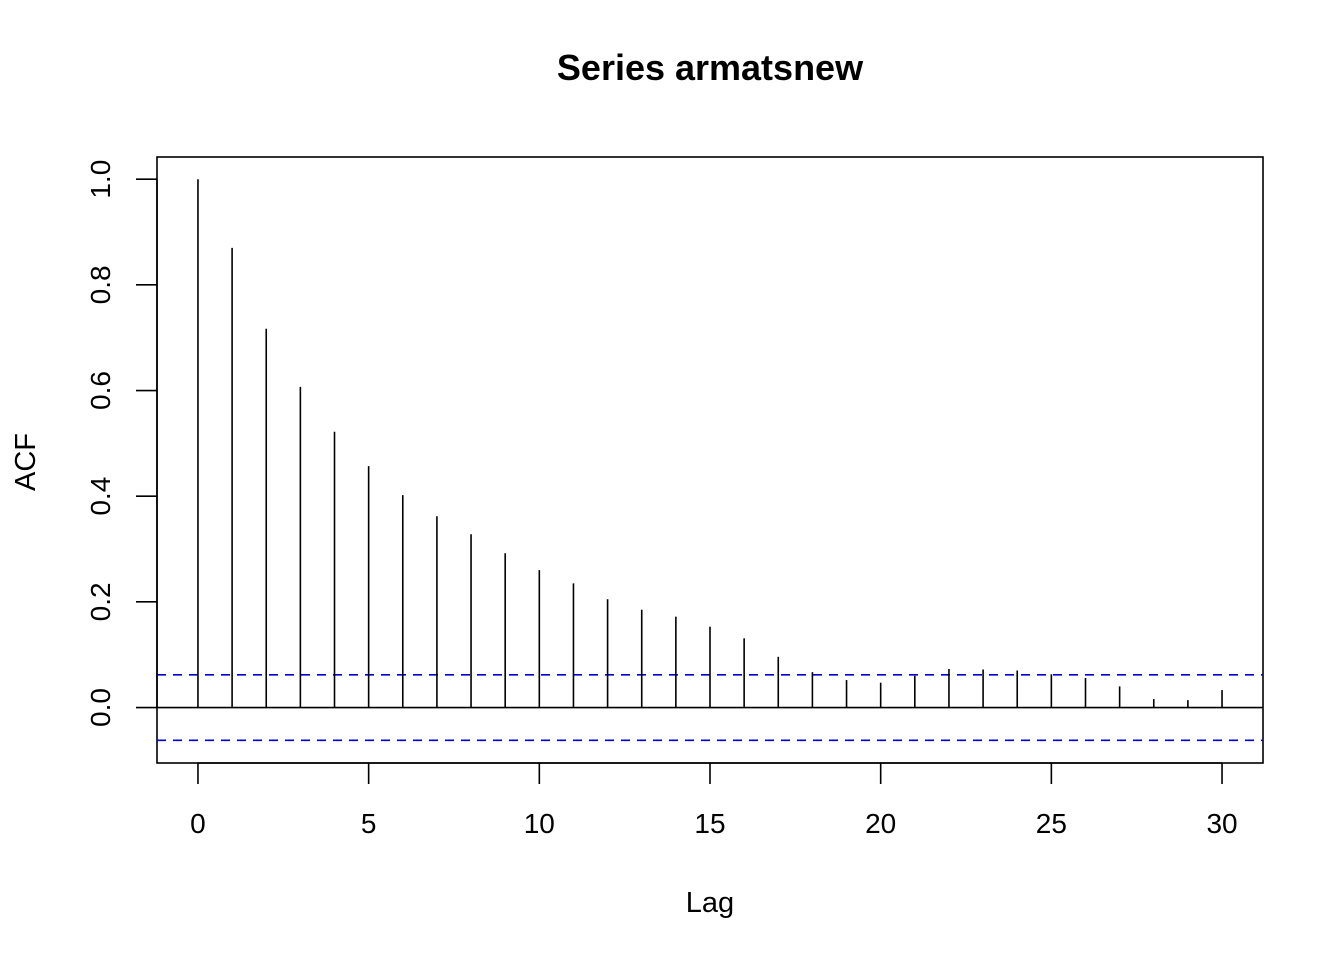  Describe the element at coordinates (709, 823) in the screenshot. I see `x-tick-label-15: 15` at that location.